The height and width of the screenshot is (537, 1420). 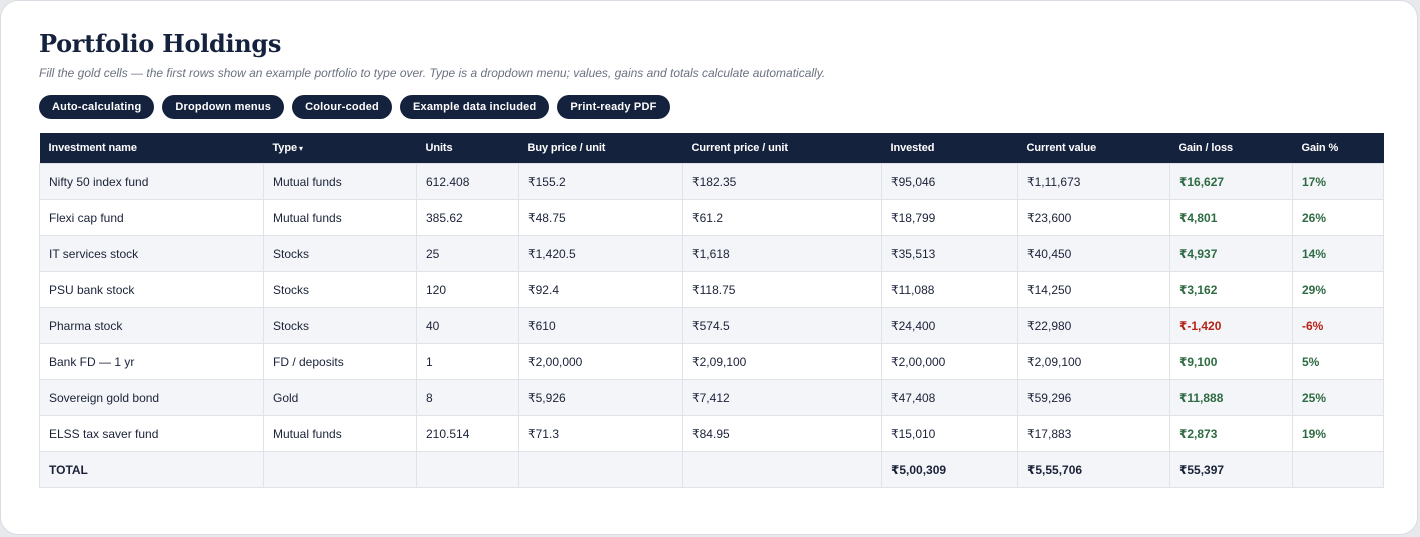 What do you see at coordinates (1338, 433) in the screenshot?
I see `cell-pct: 19%` at bounding box center [1338, 433].